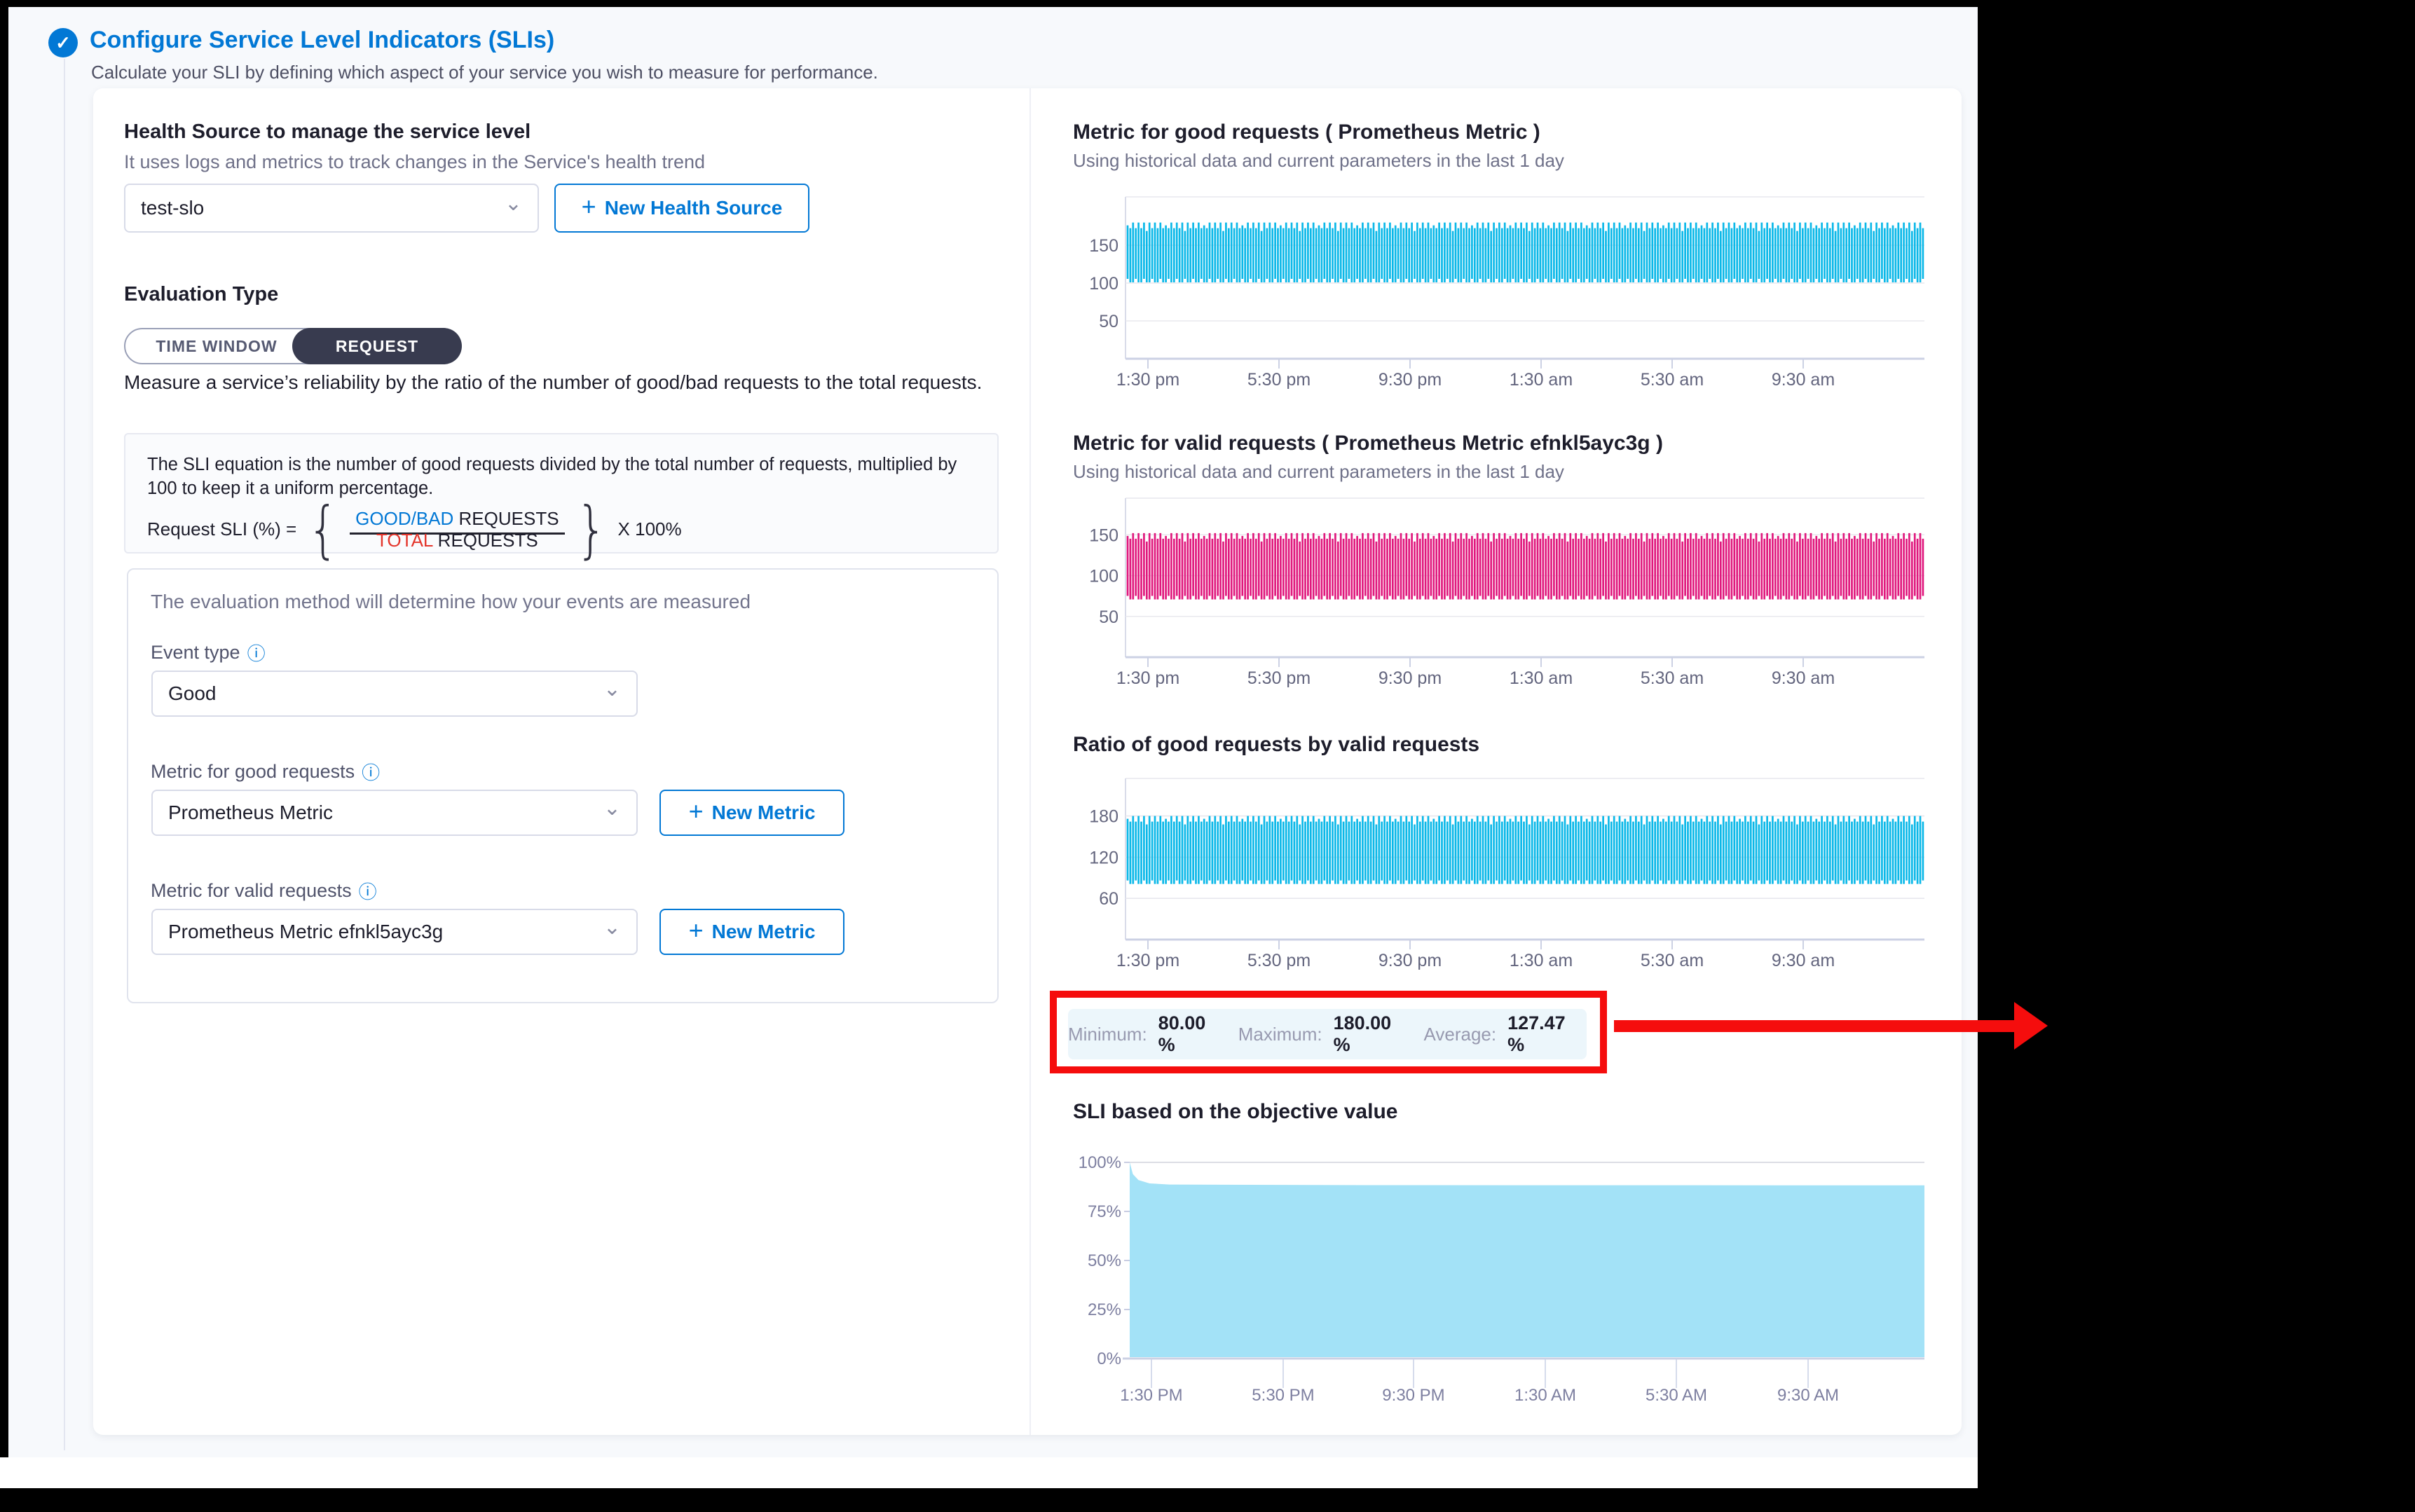  What do you see at coordinates (217, 345) in the screenshot?
I see `toggle-option-time-window: TIME WINDOW` at bounding box center [217, 345].